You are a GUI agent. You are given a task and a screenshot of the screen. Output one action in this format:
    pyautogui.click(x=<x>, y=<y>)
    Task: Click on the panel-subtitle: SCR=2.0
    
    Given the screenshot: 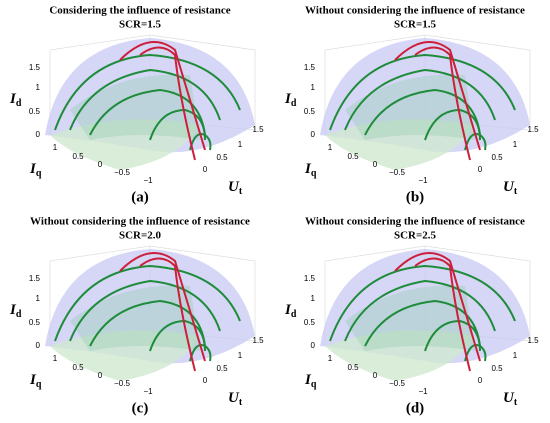 What is the action you would take?
    pyautogui.click(x=140, y=236)
    